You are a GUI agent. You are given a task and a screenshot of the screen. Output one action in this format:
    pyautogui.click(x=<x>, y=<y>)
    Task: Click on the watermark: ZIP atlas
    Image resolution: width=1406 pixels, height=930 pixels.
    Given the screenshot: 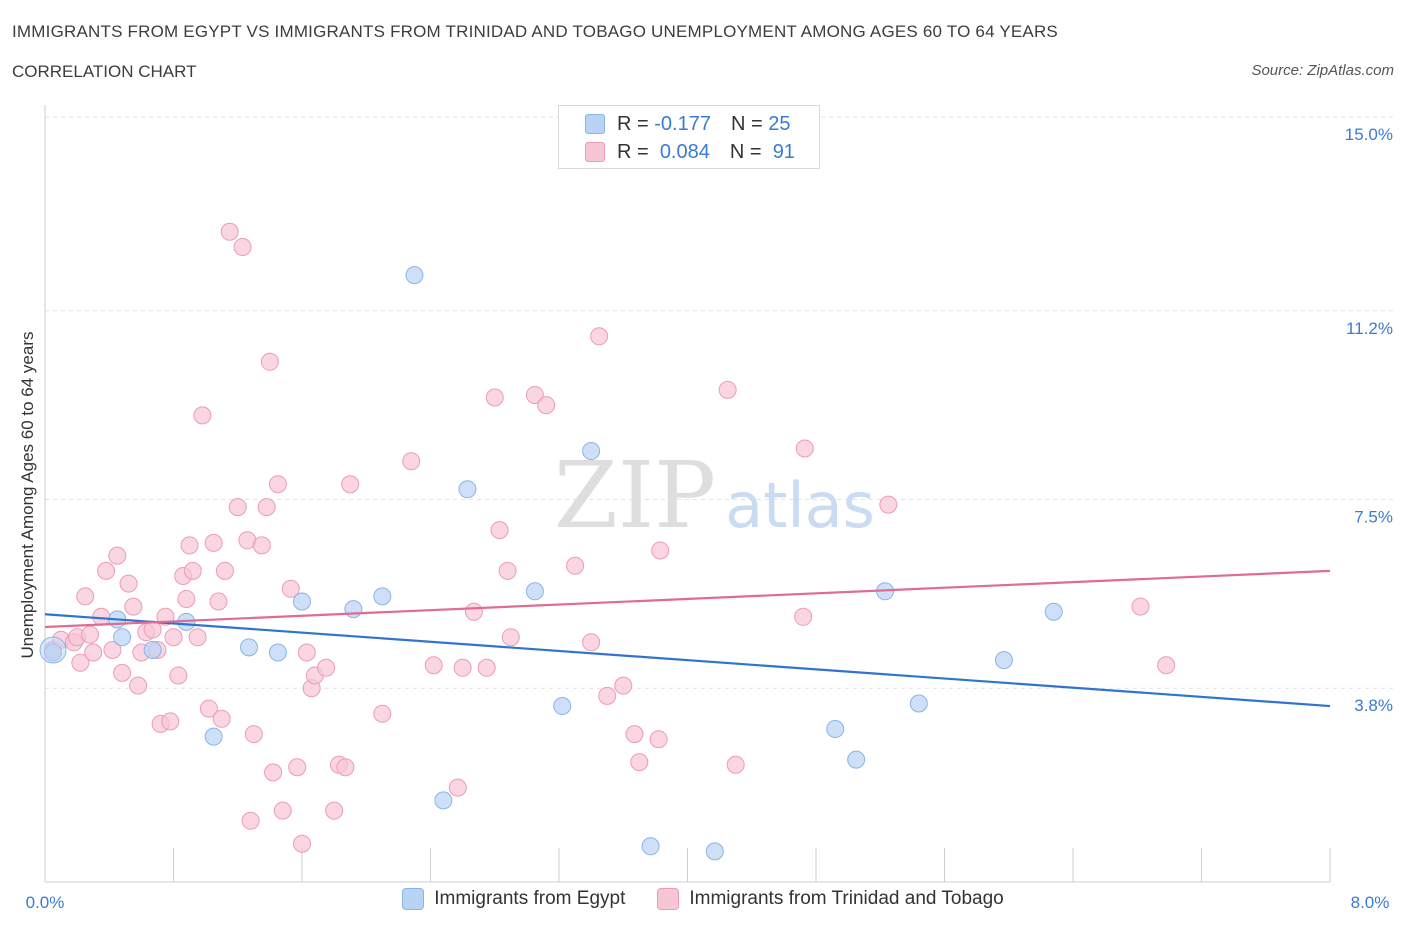 What is the action you would take?
    pyautogui.click(x=714, y=495)
    